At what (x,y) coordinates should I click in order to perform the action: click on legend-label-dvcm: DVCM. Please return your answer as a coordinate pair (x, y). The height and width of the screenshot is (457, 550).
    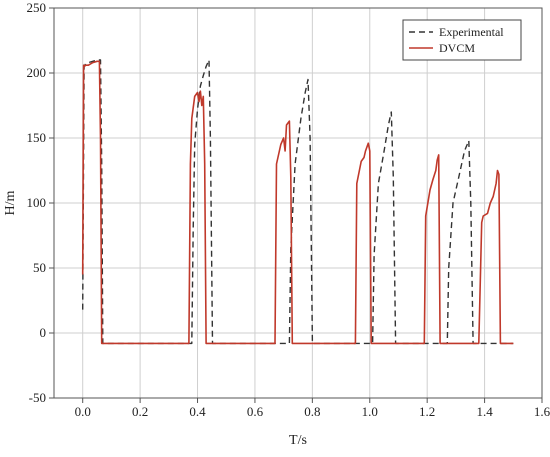
    Looking at the image, I should click on (457, 48).